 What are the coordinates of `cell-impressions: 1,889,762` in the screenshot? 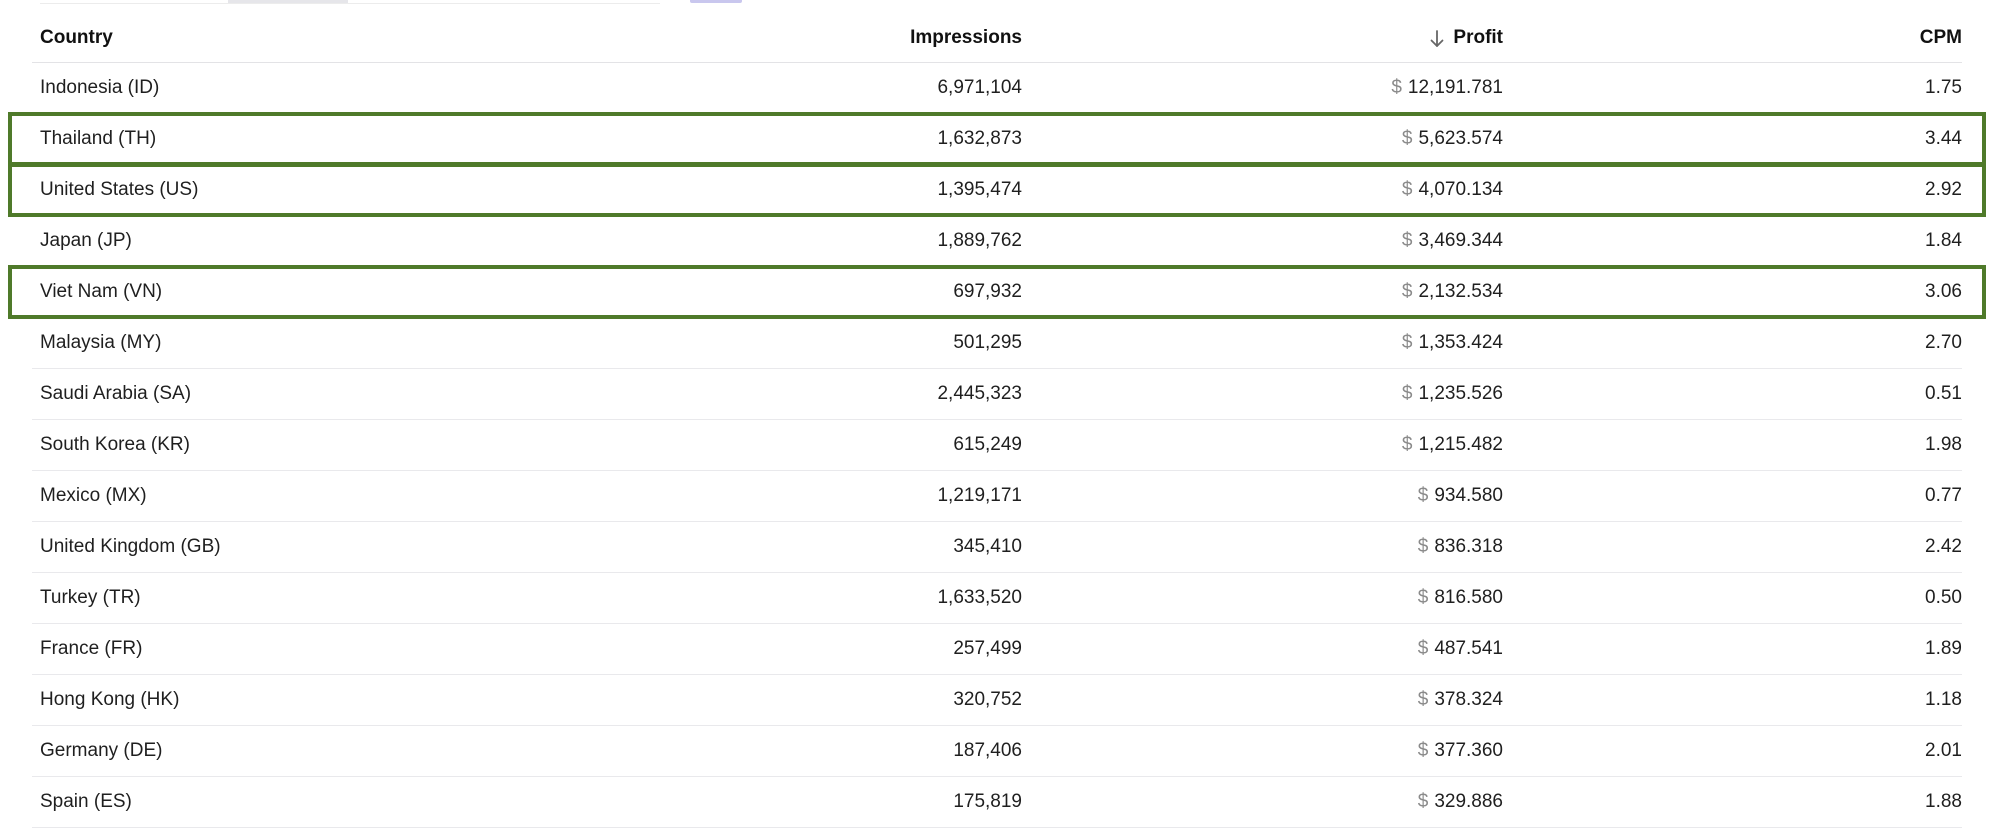 It's located at (979, 240).